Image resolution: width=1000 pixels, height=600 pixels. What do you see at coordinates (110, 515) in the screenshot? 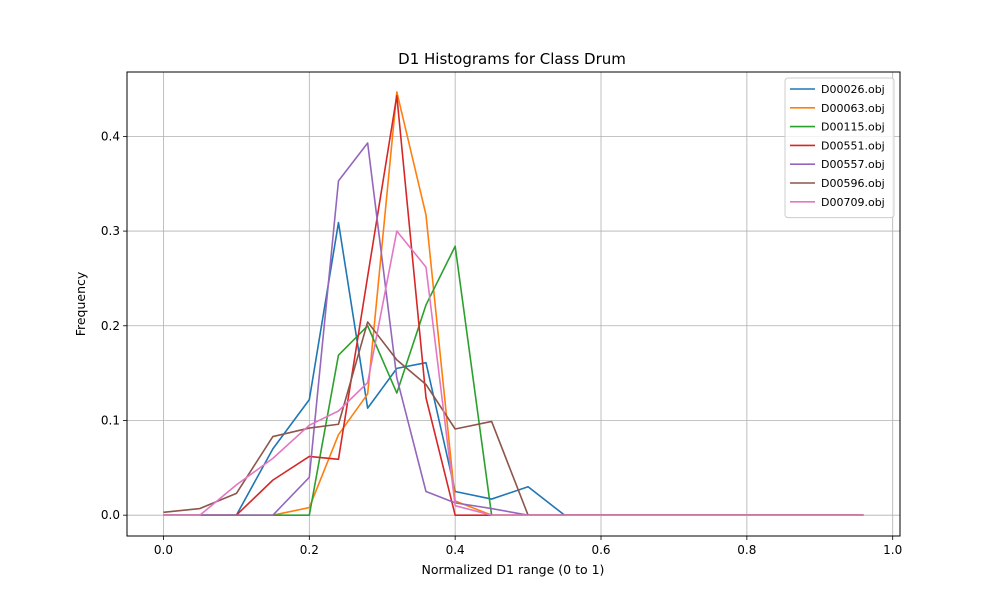
I see `y-tick-label: 0.0` at bounding box center [110, 515].